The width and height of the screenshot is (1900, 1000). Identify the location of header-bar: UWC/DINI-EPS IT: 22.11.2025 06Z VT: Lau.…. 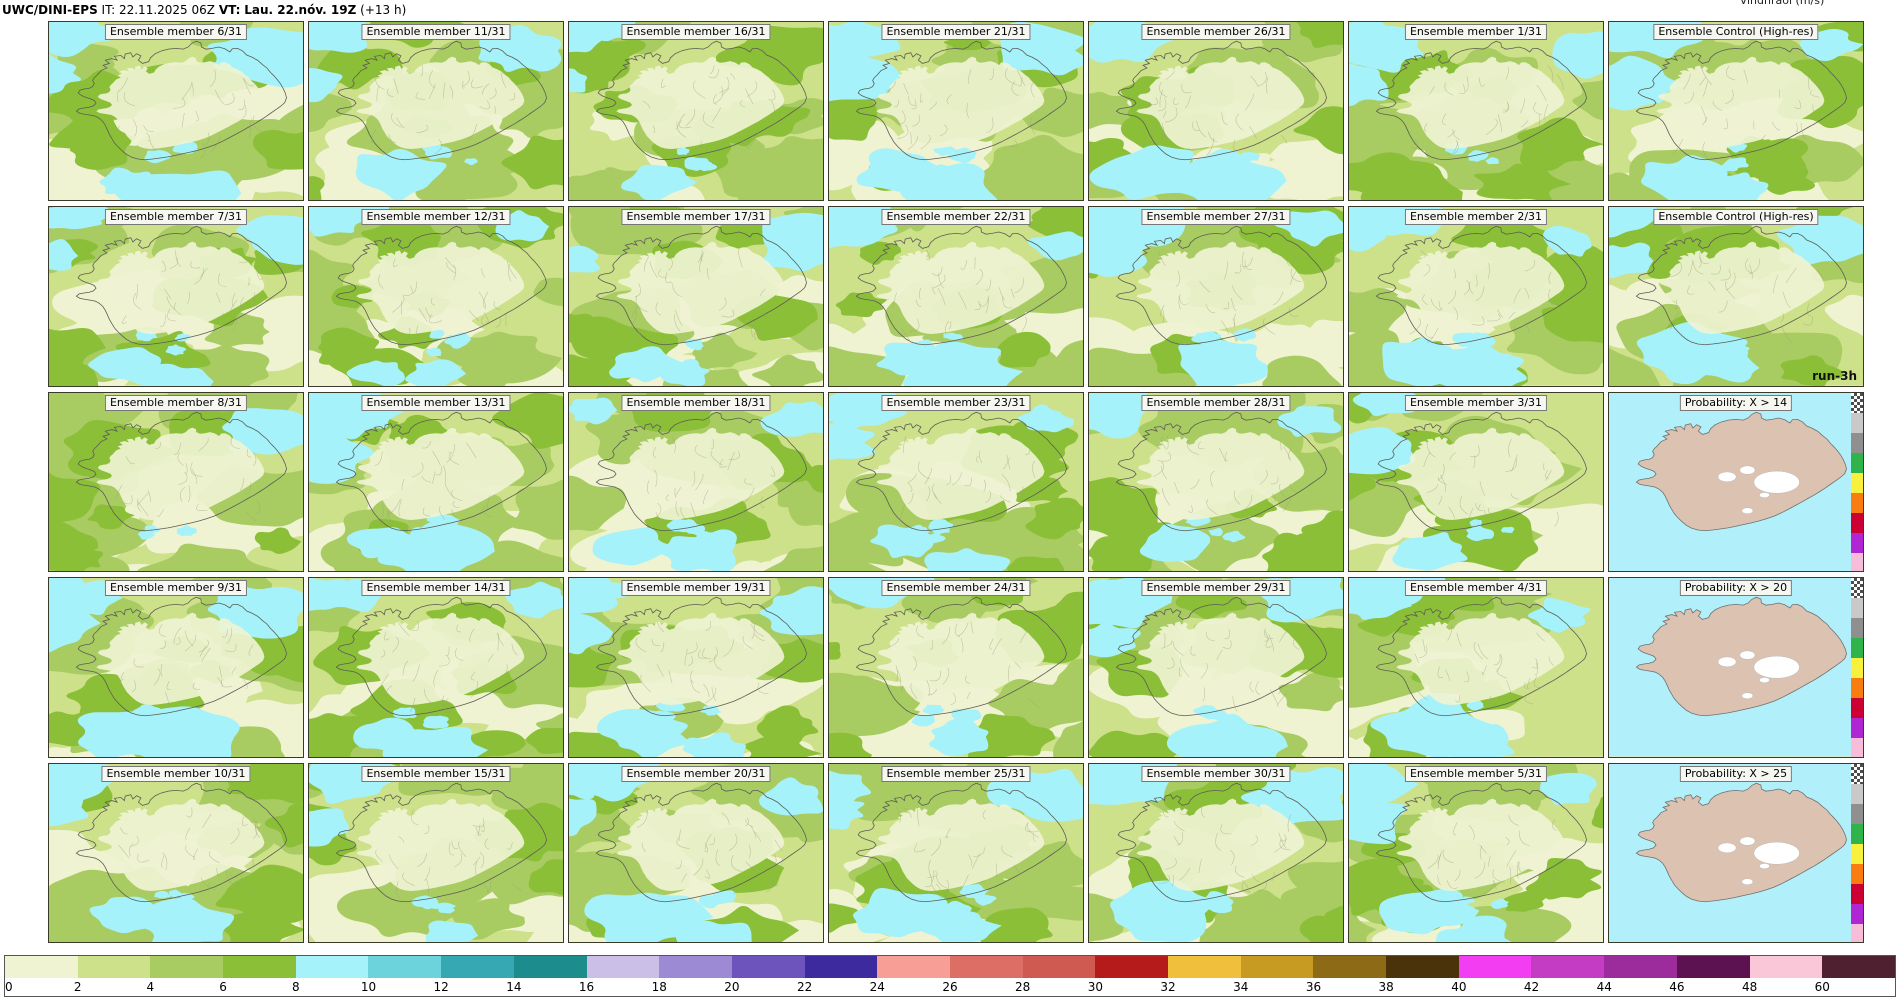
(950, 10).